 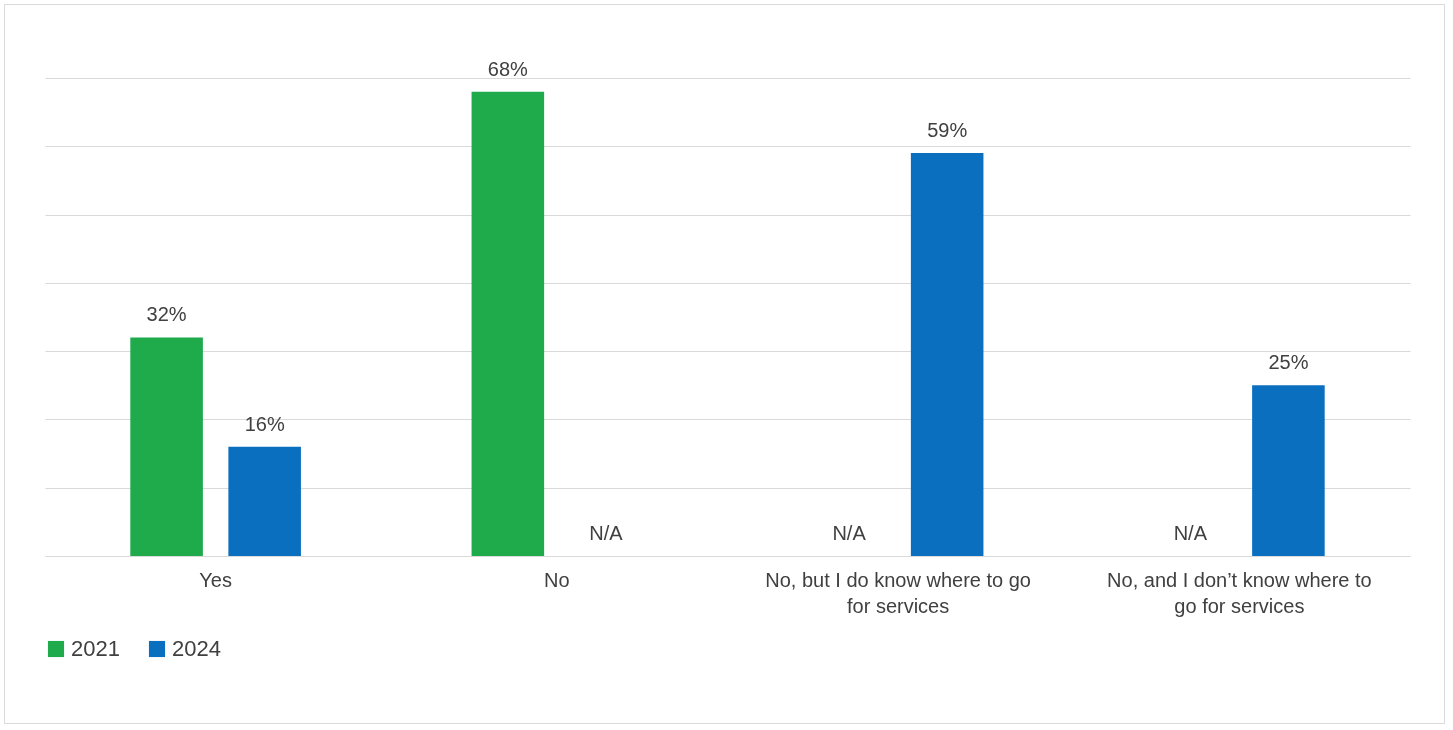 What do you see at coordinates (196, 648) in the screenshot?
I see `legend-label: 2024` at bounding box center [196, 648].